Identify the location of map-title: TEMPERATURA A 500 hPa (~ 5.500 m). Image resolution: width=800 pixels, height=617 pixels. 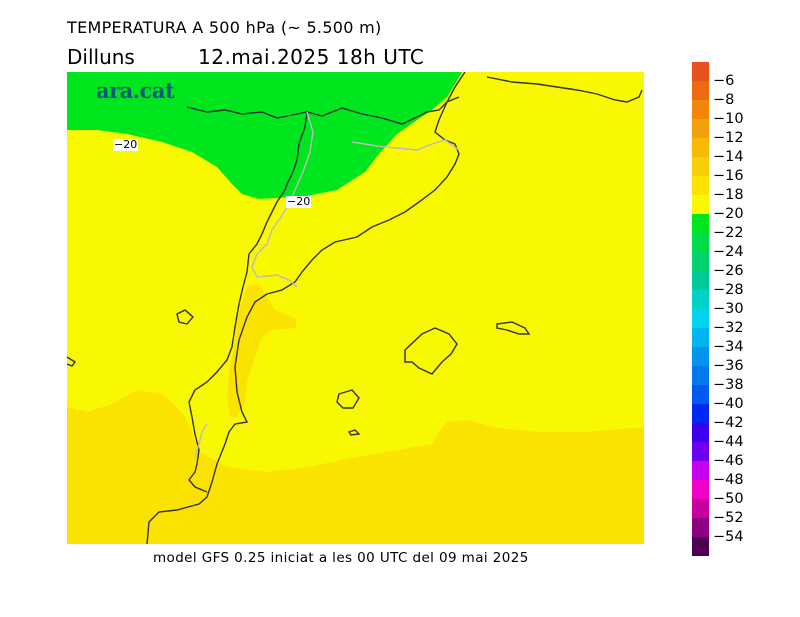
(224, 27).